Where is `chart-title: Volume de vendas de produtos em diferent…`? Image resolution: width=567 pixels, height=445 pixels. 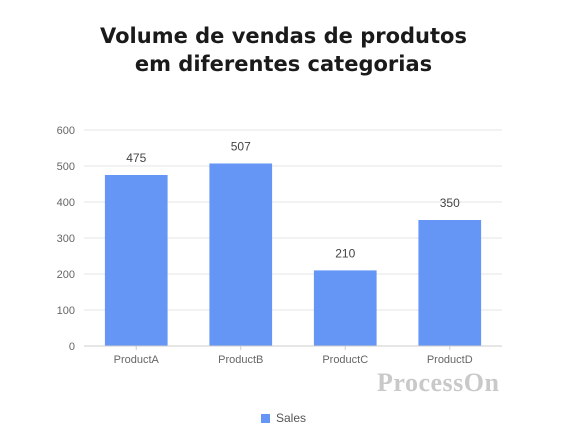 chart-title: Volume de vendas de produtos em diferent… is located at coordinates (283, 50).